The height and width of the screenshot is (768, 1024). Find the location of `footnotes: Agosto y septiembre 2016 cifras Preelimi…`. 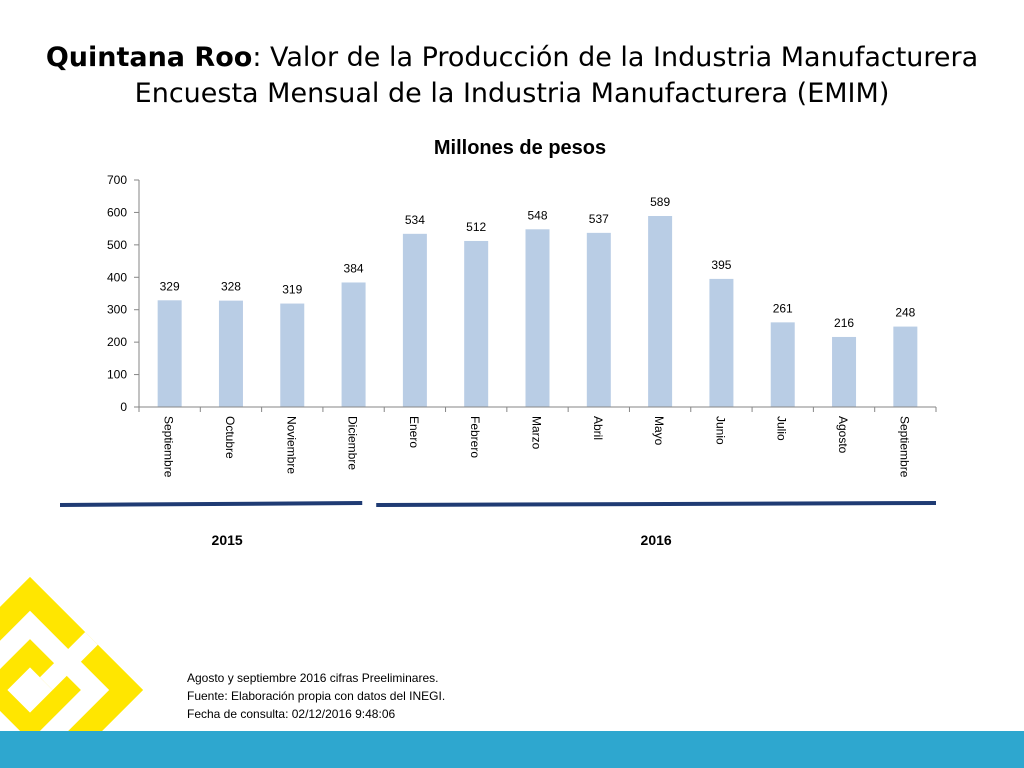

footnotes: Agosto y septiembre 2016 cifras Preelimi… is located at coordinates (316, 696).